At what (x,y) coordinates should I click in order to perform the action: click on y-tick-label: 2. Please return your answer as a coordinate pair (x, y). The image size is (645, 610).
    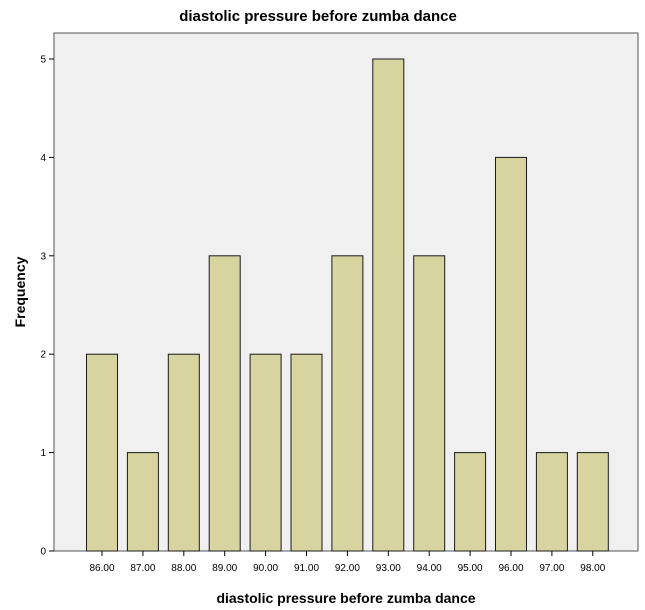
    Looking at the image, I should click on (43, 355).